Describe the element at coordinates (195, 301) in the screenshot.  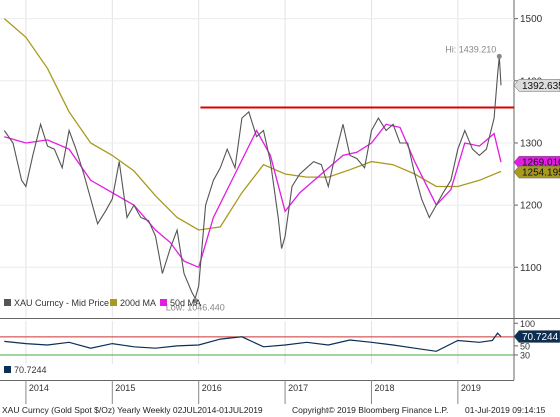
I see `low-marker` at that location.